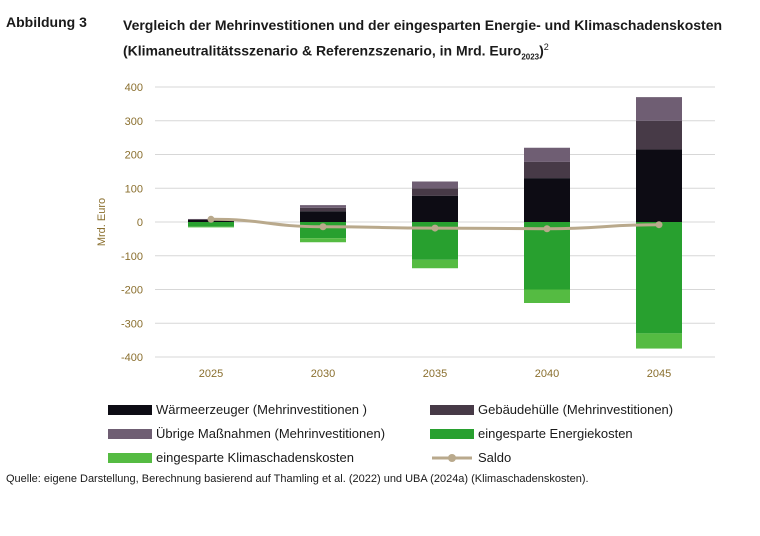  I want to click on legend-swatch-saldo, so click(452, 457).